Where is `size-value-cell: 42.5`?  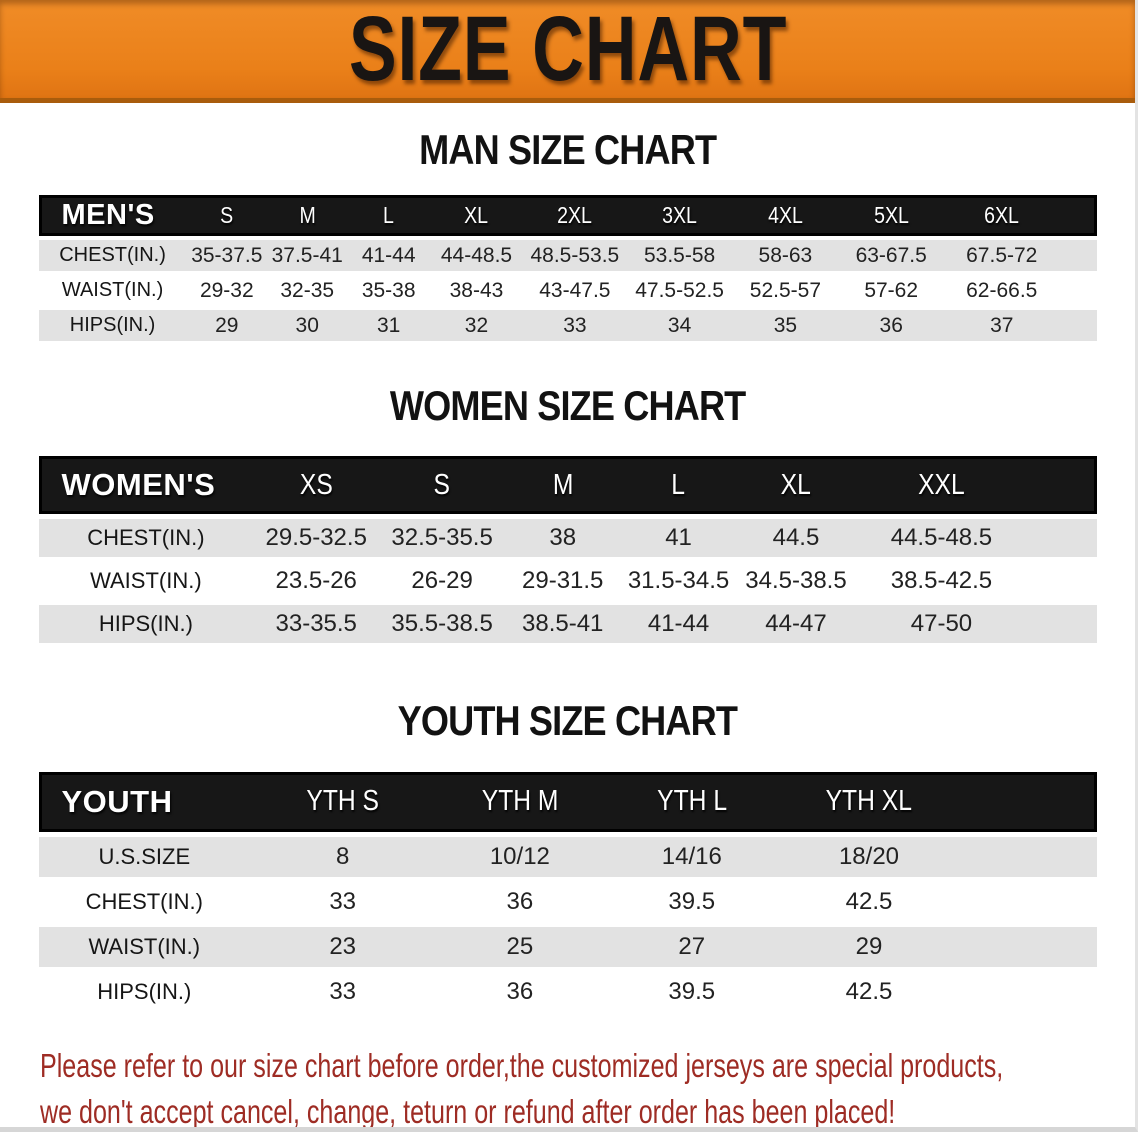
size-value-cell: 42.5 is located at coordinates (869, 991).